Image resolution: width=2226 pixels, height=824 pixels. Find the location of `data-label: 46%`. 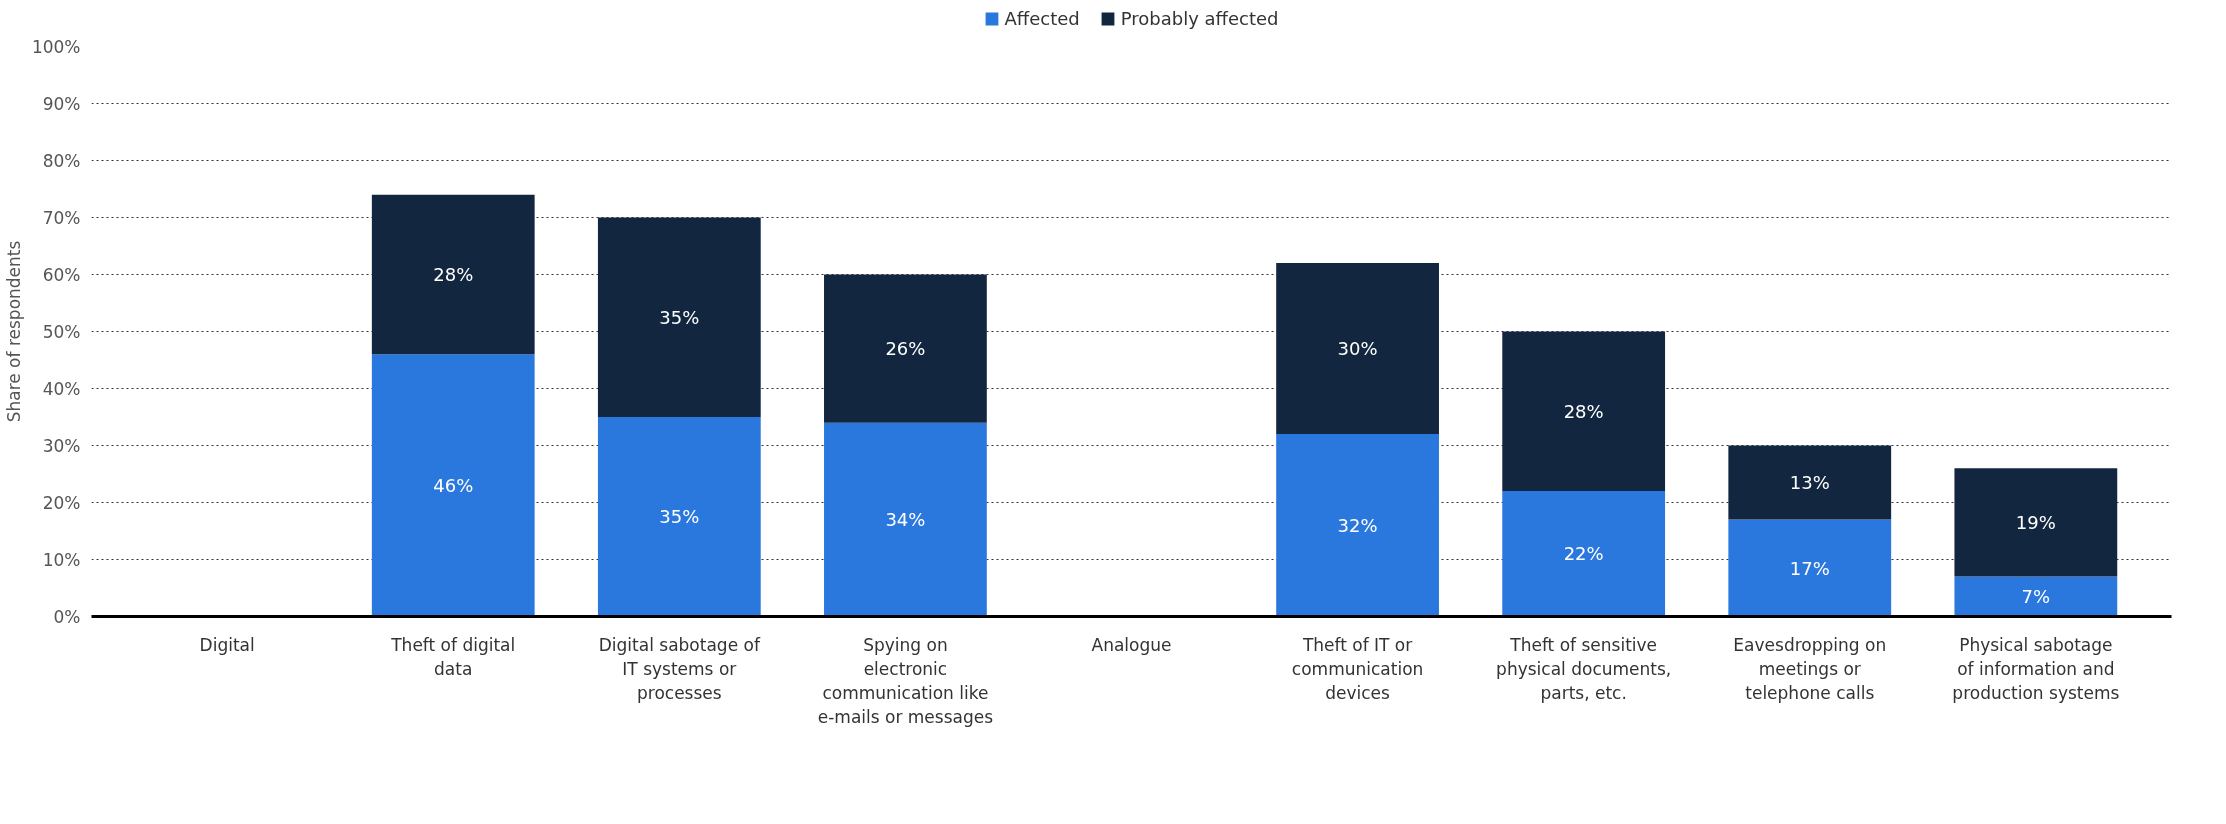

data-label: 46% is located at coordinates (453, 485).